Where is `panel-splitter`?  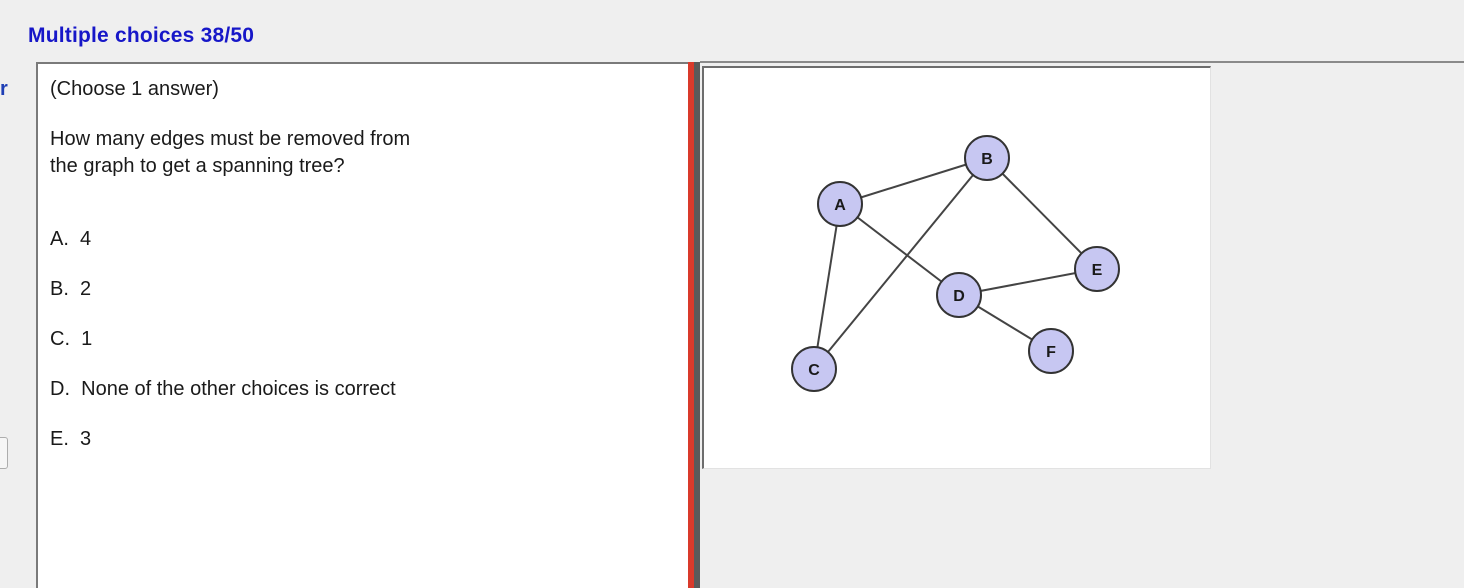 panel-splitter is located at coordinates (691, 325).